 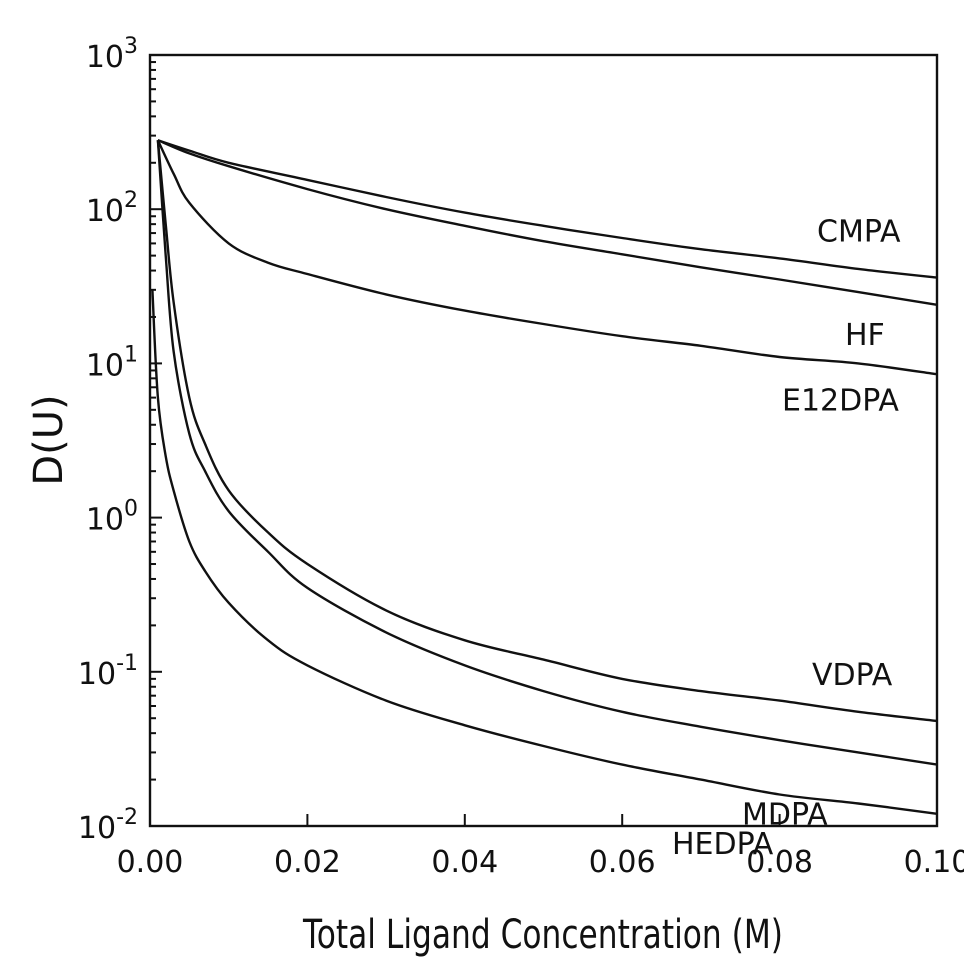 What do you see at coordinates (307, 862) in the screenshot?
I see `x-tick-label: 0.02` at bounding box center [307, 862].